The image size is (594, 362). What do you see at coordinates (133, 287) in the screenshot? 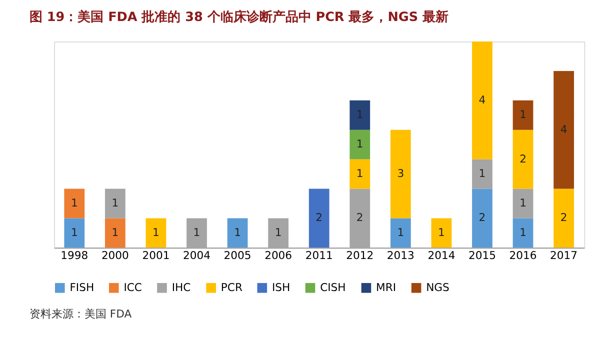
I see `legend-label: ICC` at bounding box center [133, 287].